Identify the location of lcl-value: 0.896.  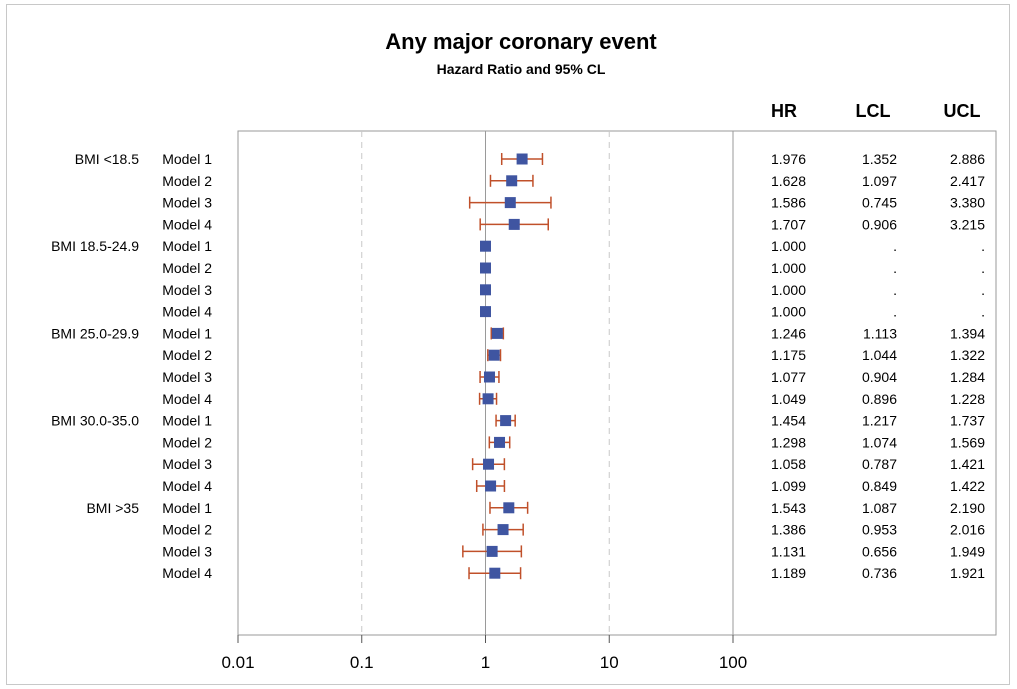
(879, 399).